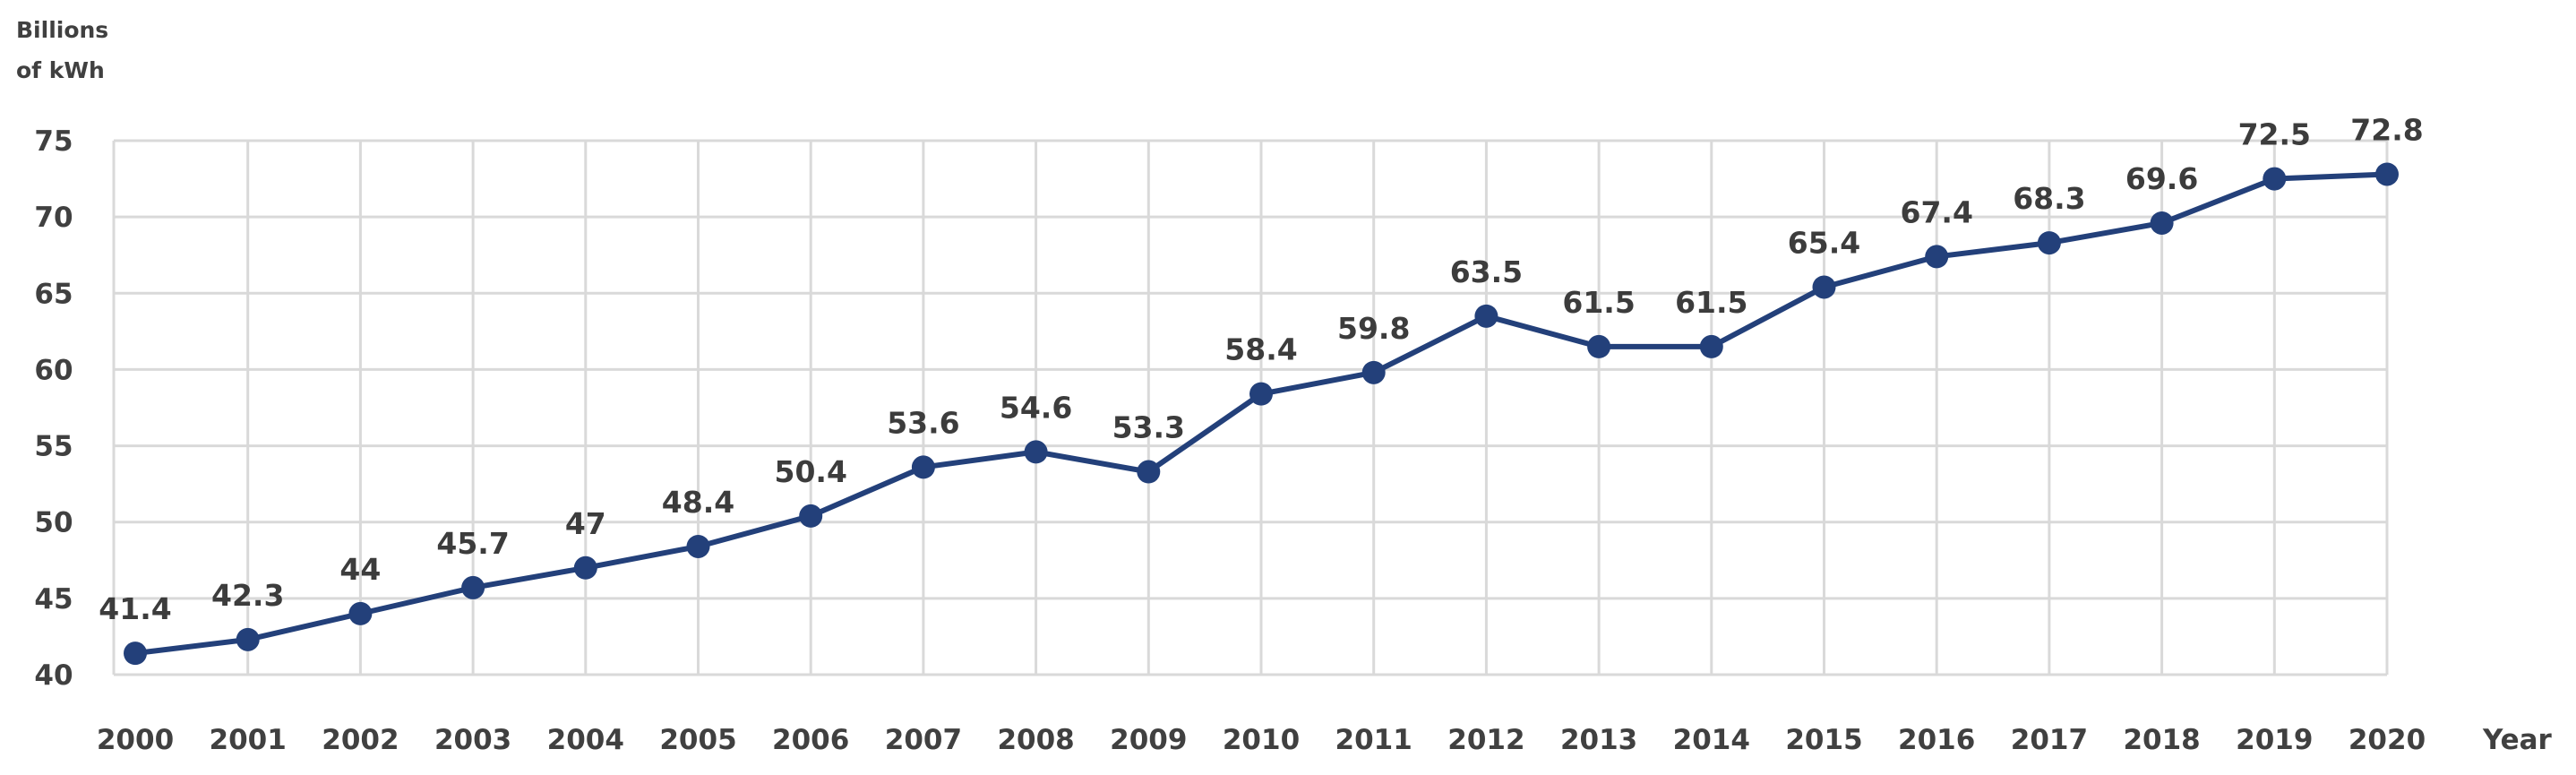 The width and height of the screenshot is (2576, 775). I want to click on data-point-2008, so click(1036, 452).